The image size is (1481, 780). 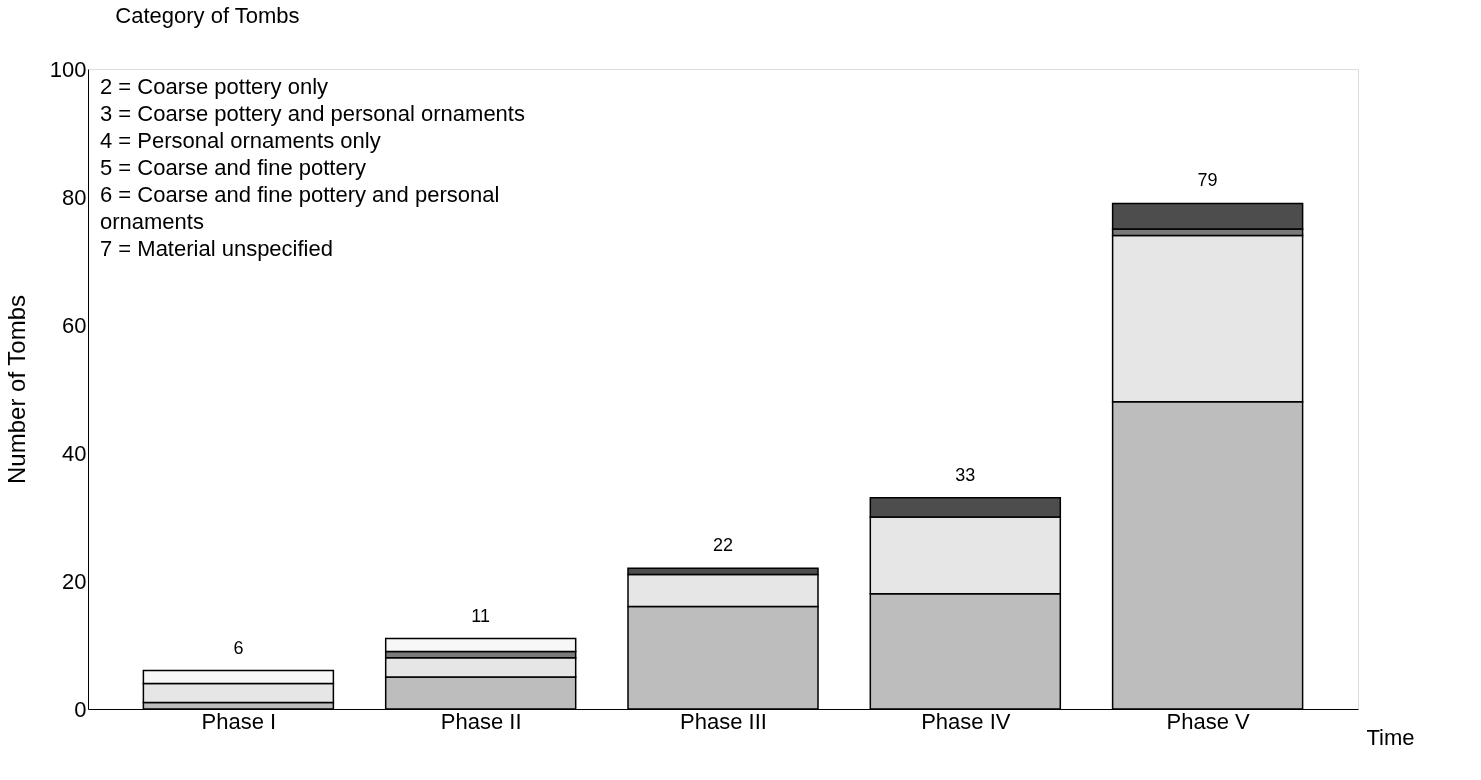 What do you see at coordinates (74, 453) in the screenshot?
I see `y-tick-label: 40` at bounding box center [74, 453].